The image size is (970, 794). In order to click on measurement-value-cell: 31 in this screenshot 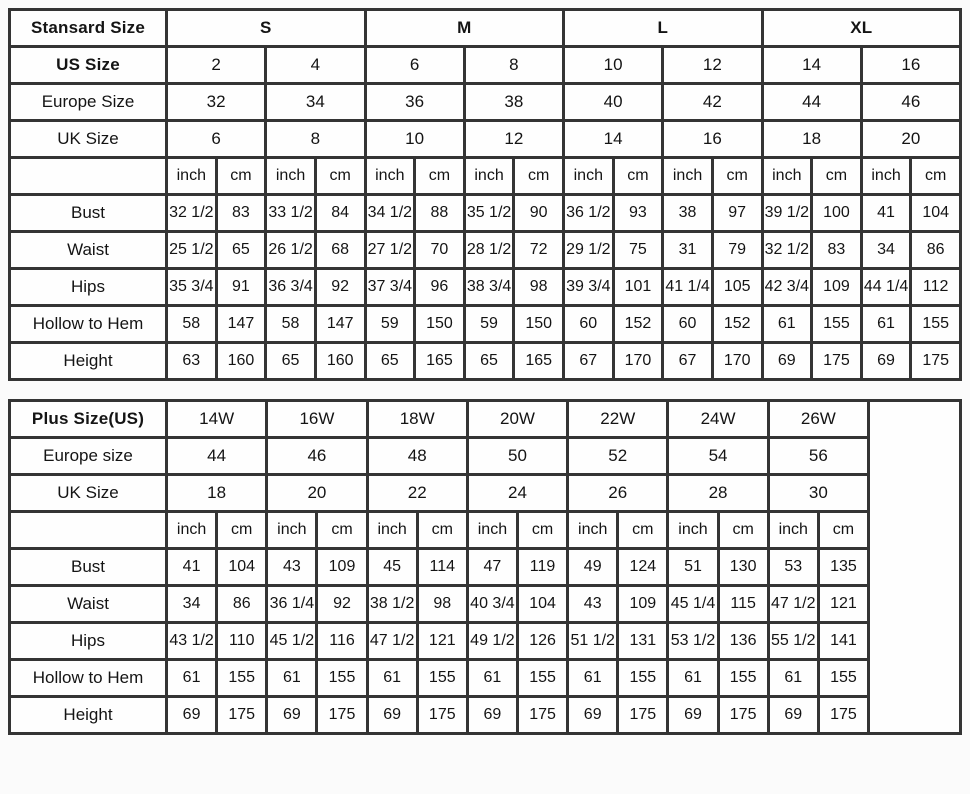, I will do `click(687, 250)`.